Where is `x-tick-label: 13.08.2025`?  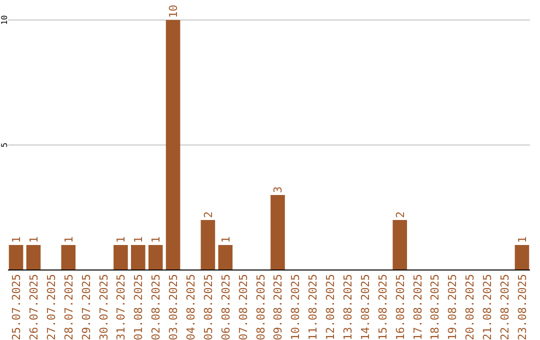 x-tick-label: 13.08.2025 is located at coordinates (348, 307).